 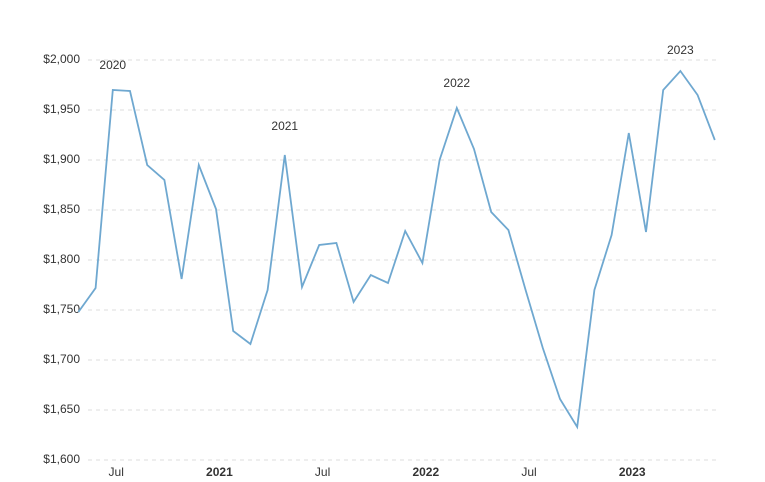 What do you see at coordinates (61, 209) in the screenshot?
I see `y-tick-label: $1,850` at bounding box center [61, 209].